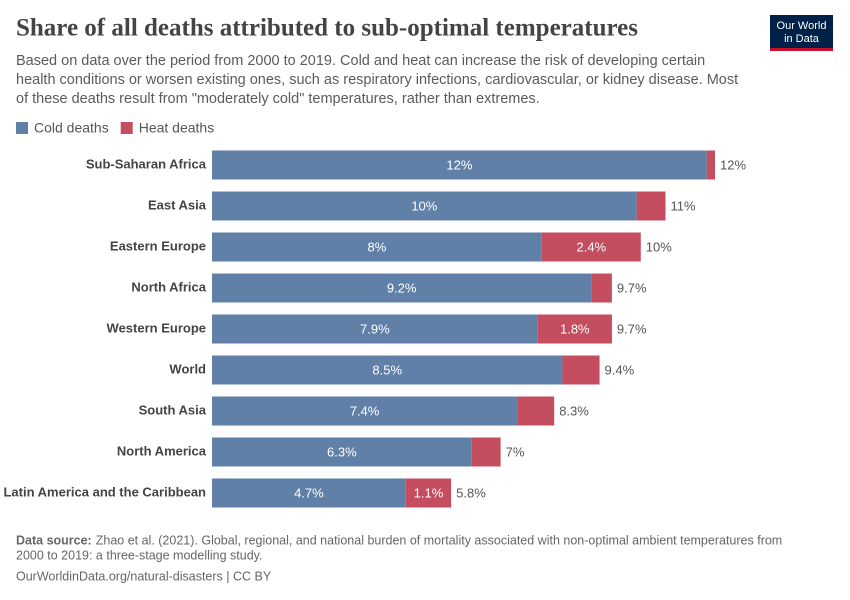 The image size is (850, 600). I want to click on value-label: 6.3%, so click(342, 451).